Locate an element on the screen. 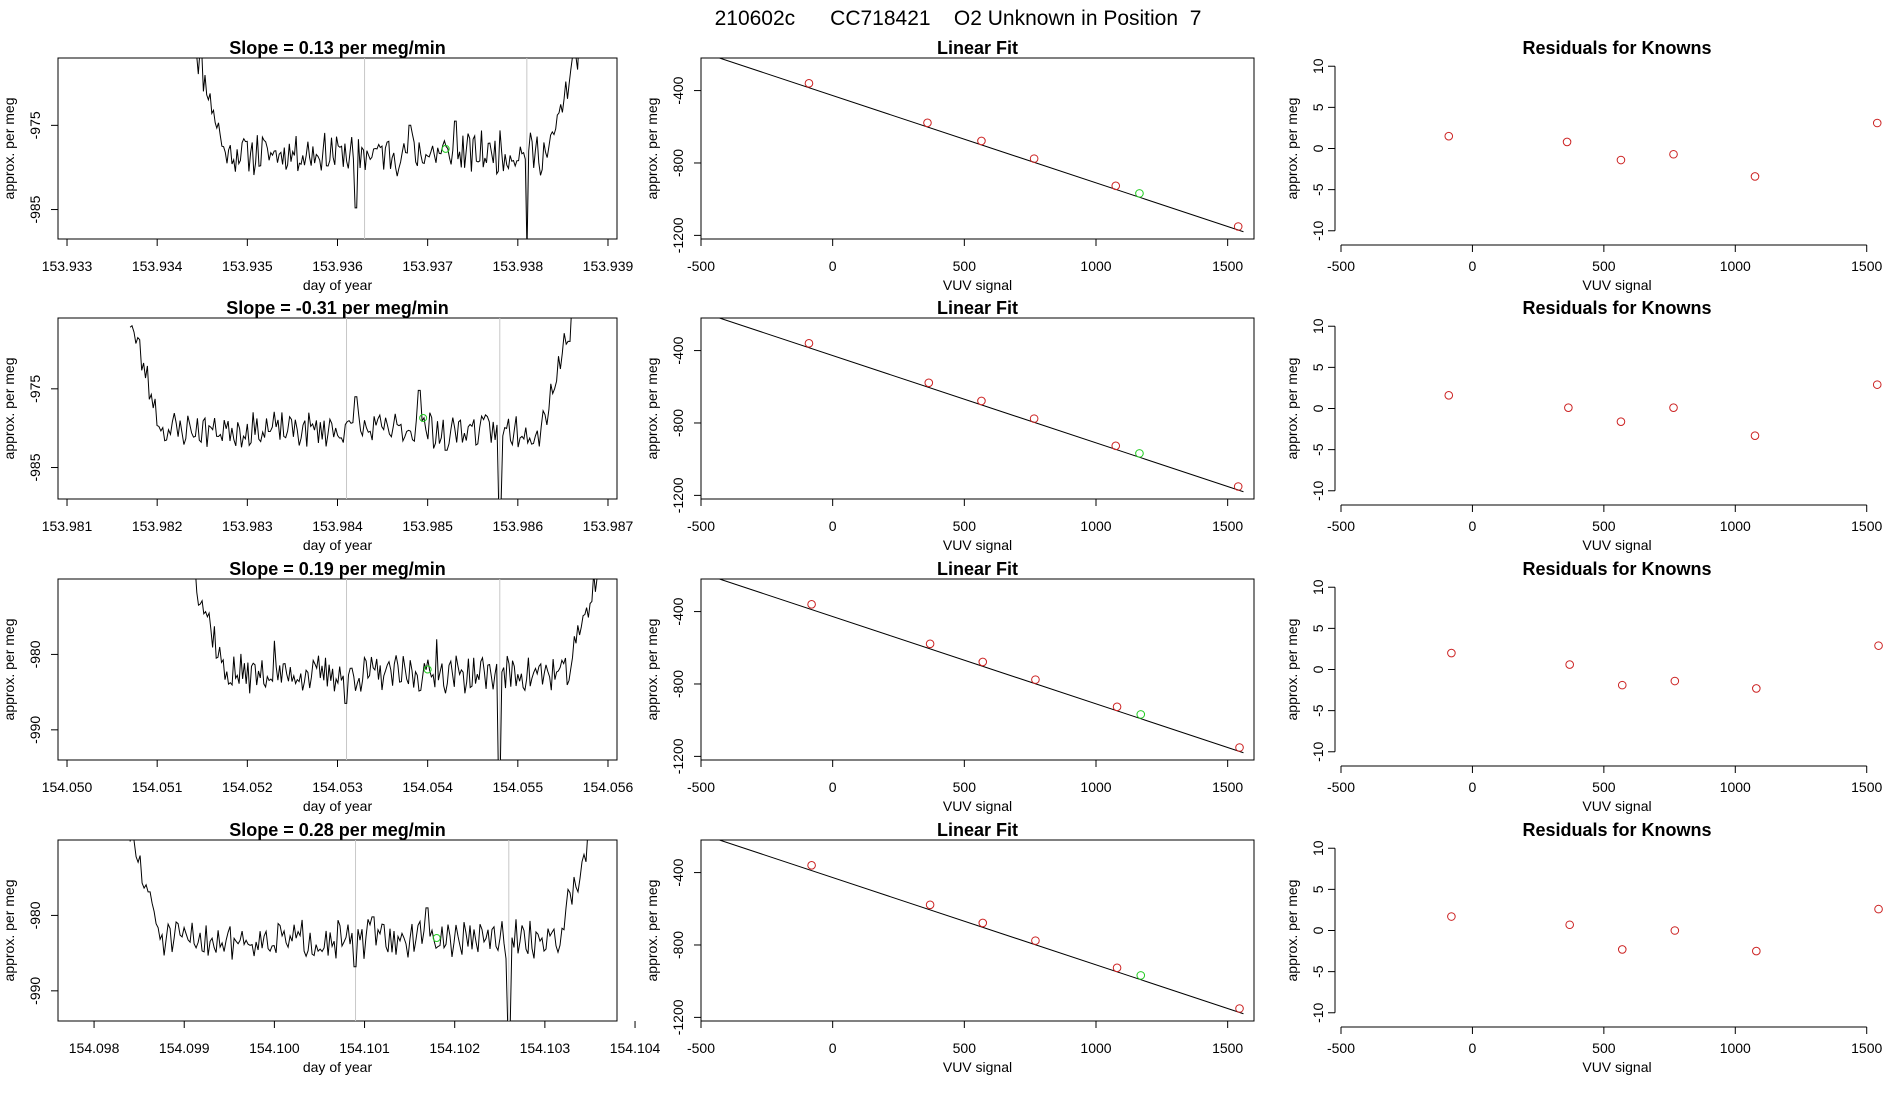 Image resolution: width=1900 pixels, height=1100 pixels. y-tick-label: -990 is located at coordinates (35, 730).